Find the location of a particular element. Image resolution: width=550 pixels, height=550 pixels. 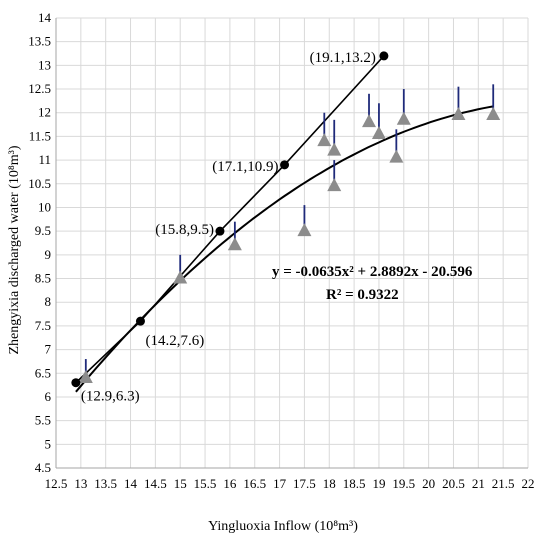

point-label: (15.8,9.5) is located at coordinates (184, 230).